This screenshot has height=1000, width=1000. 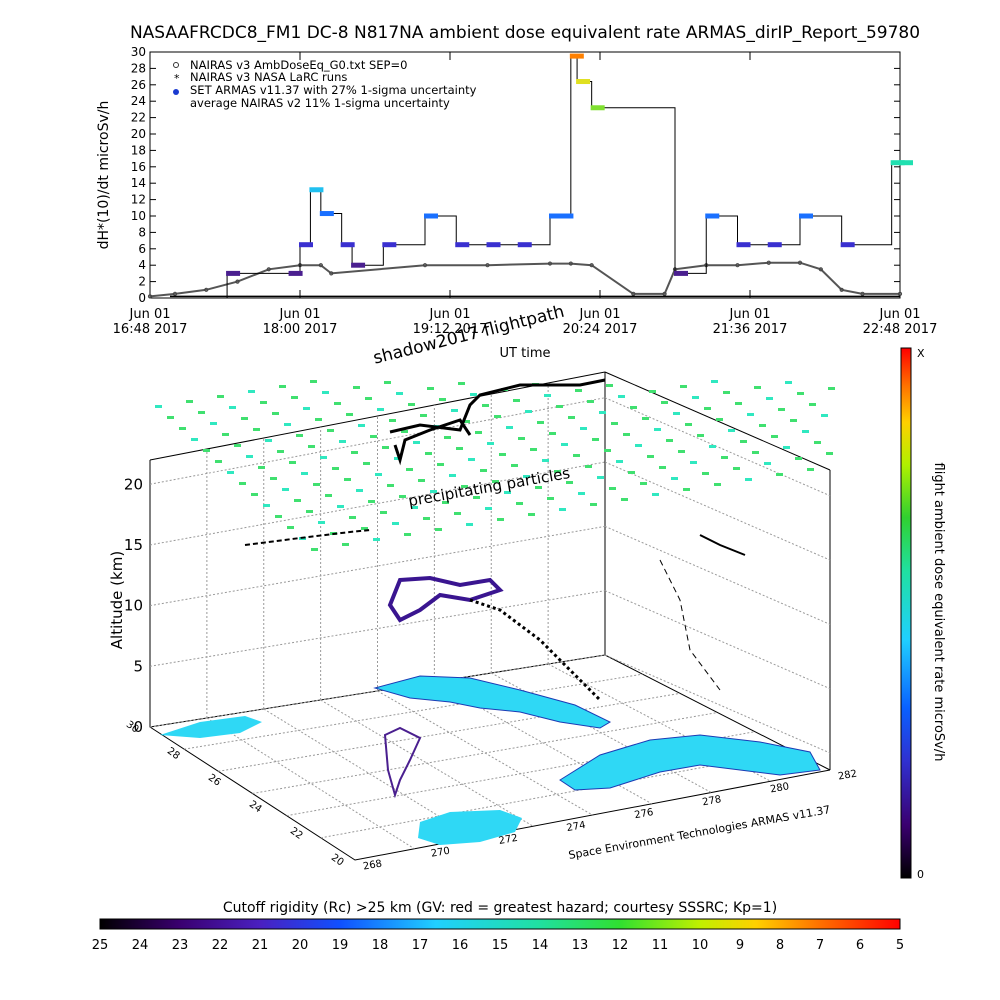 I want to click on dose-colorbar-bottom-label: 0, so click(x=920, y=874).